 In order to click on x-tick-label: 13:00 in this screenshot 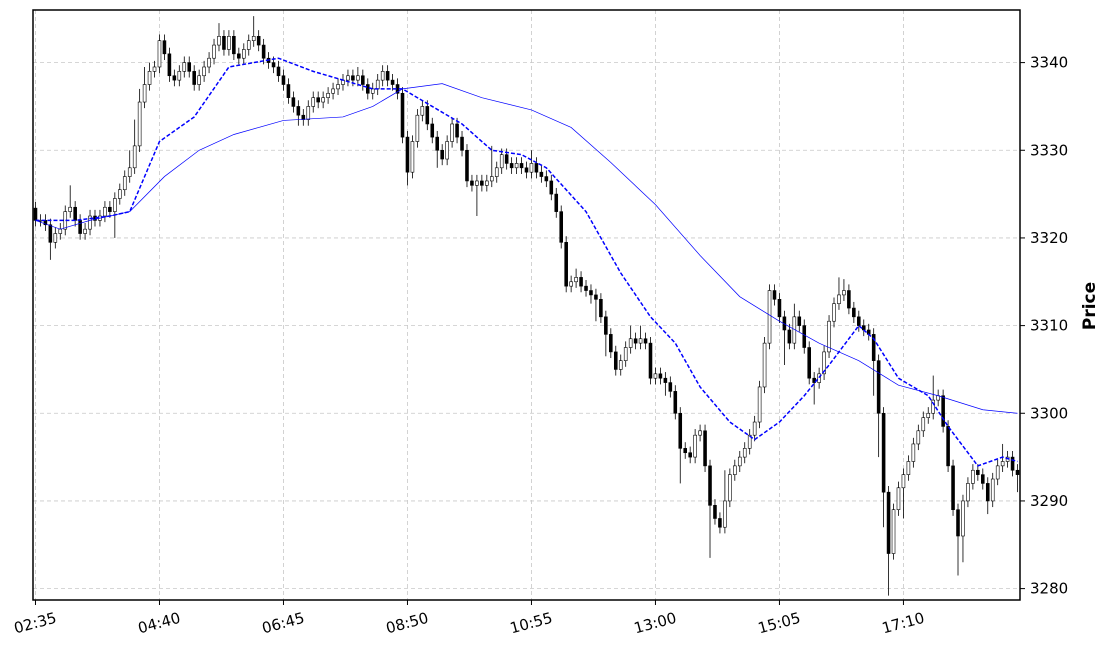, I will do `click(655, 623)`.